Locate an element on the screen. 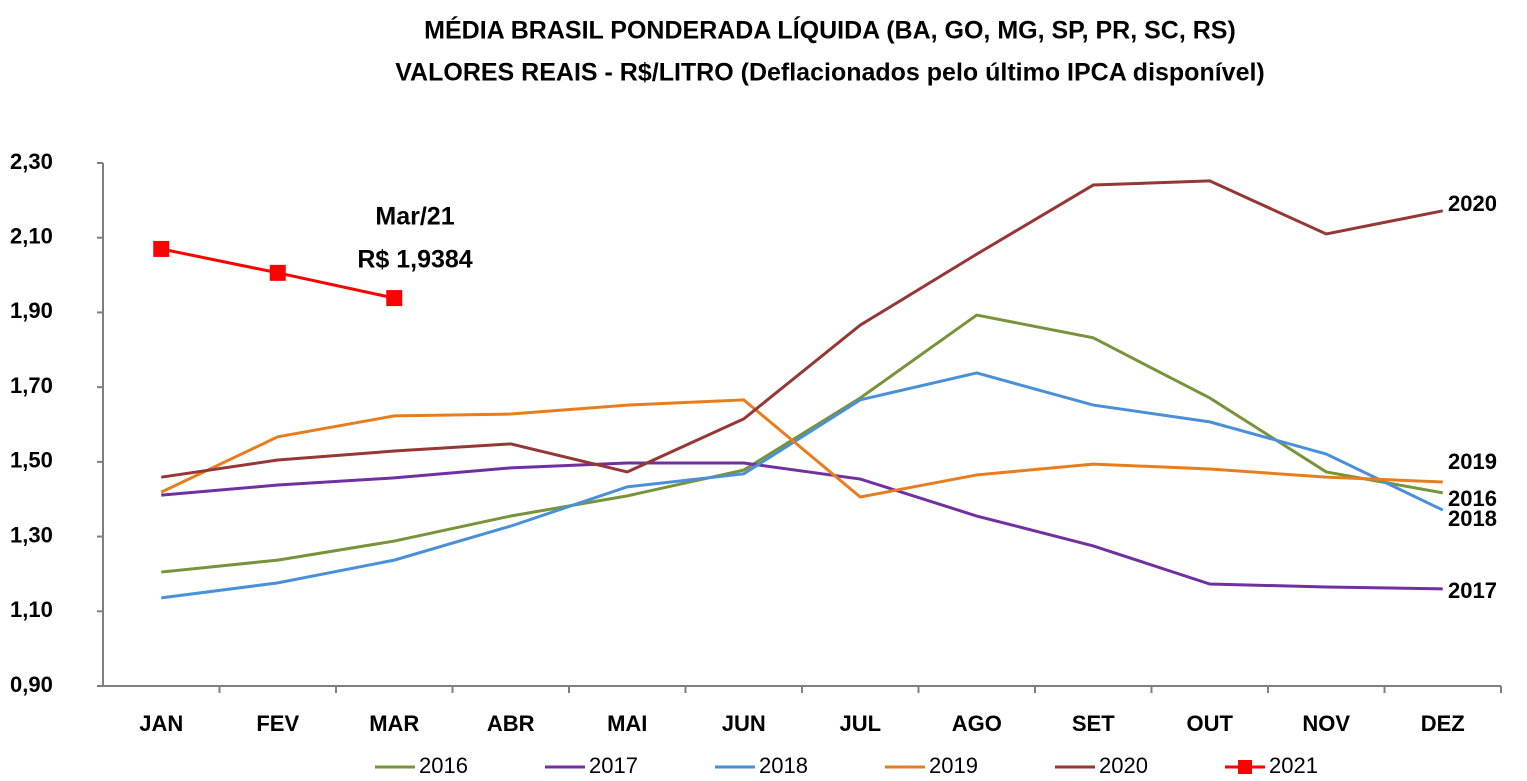 The width and height of the screenshot is (1527, 781). legend-label: 2019 is located at coordinates (953, 765).